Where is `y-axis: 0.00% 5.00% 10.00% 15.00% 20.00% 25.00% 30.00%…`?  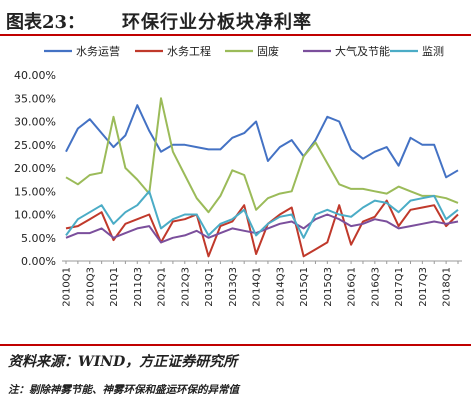 y-axis: 0.00% 5.00% 10.00% 15.00% 20.00% 25.00% 30.00%… is located at coordinates (35, 168).